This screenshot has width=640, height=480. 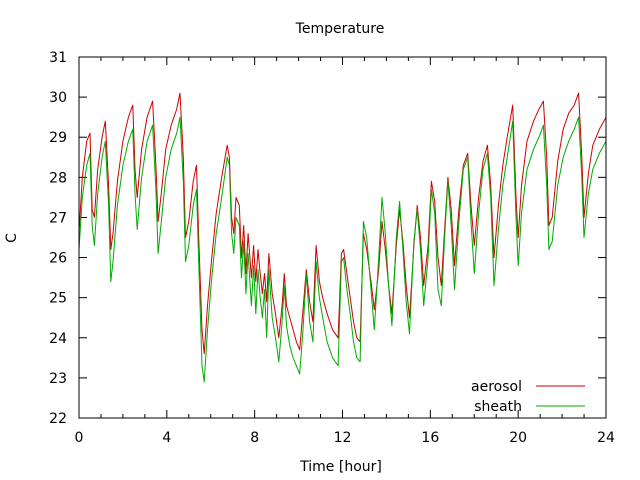 What do you see at coordinates (166, 438) in the screenshot?
I see `x-tick-label: 4` at bounding box center [166, 438].